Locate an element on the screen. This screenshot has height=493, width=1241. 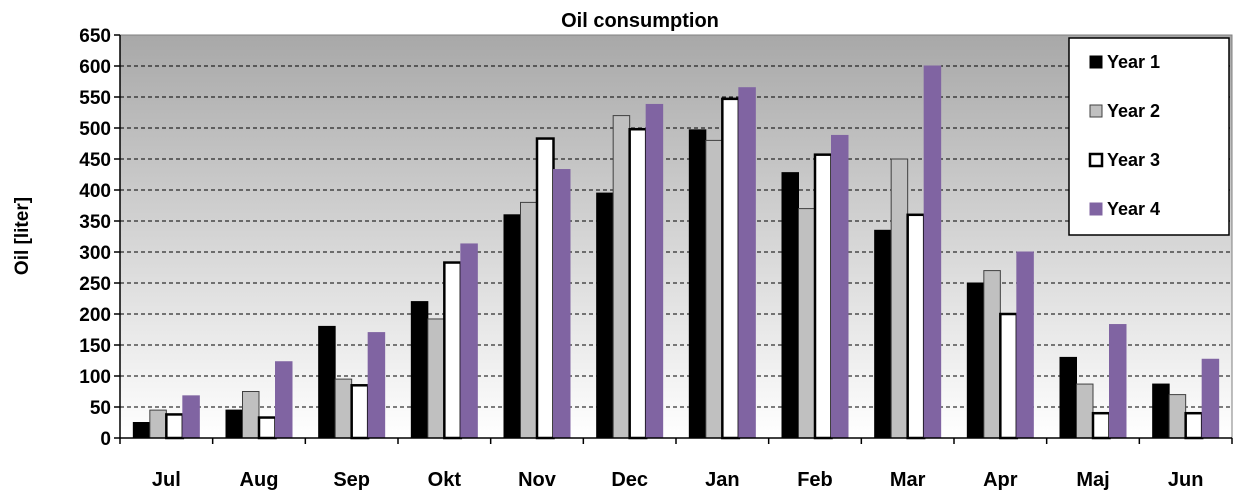
y-axis-ticks: 0 50 100 150 200 250 300 350 400 450 500 550 600 650 is located at coordinates (99, 238).